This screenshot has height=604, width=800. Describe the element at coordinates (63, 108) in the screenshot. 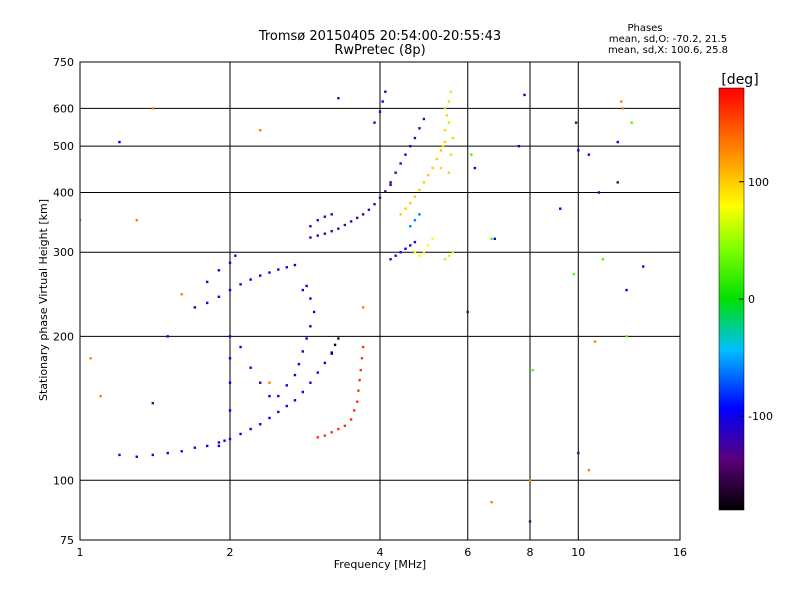

I see `y-tick-label: 600` at that location.